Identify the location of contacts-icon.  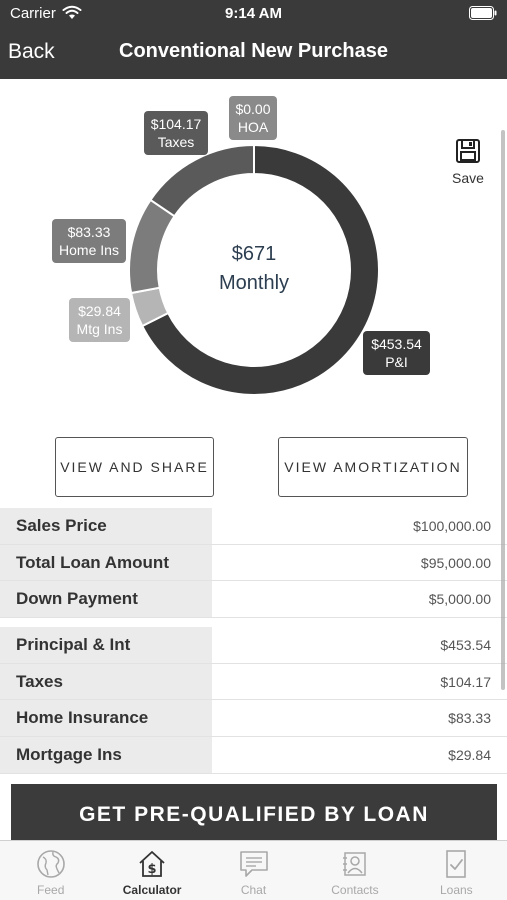
(354, 864).